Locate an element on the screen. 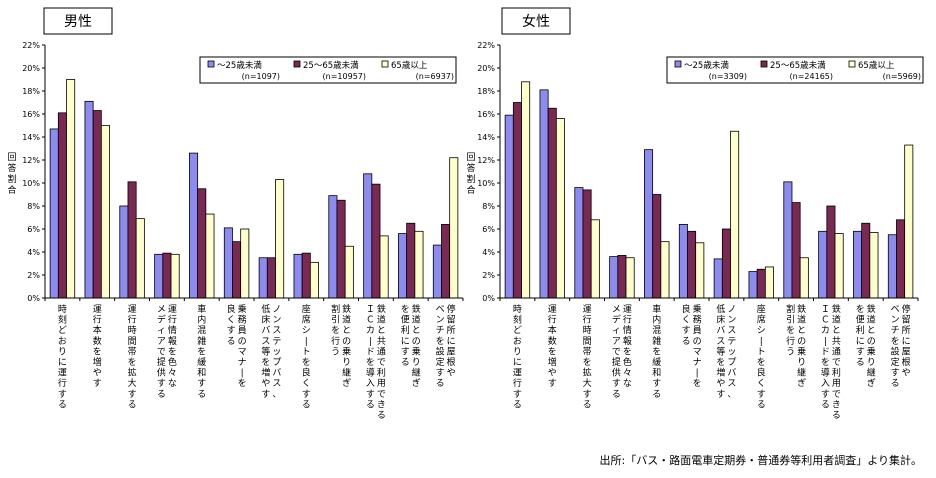  legend-sample: (n=1097) is located at coordinates (261, 76).